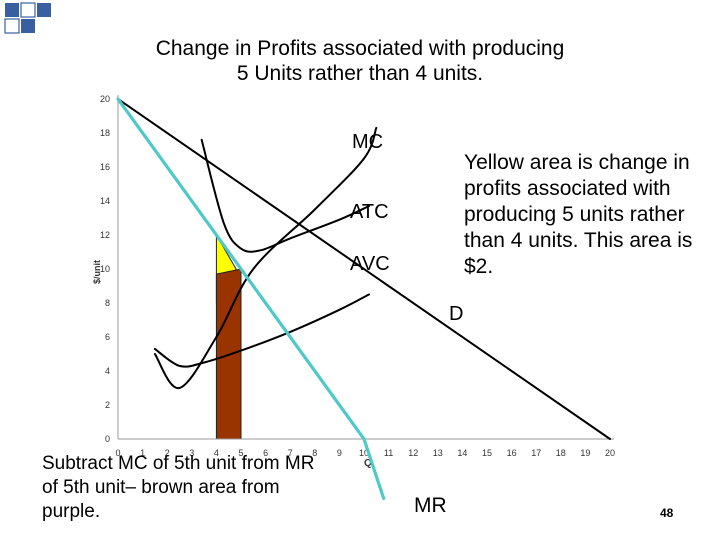 This screenshot has width=720, height=540. Describe the element at coordinates (360, 73) in the screenshot. I see `slide-title-line2: 5 Units rather than 4 units.` at that location.